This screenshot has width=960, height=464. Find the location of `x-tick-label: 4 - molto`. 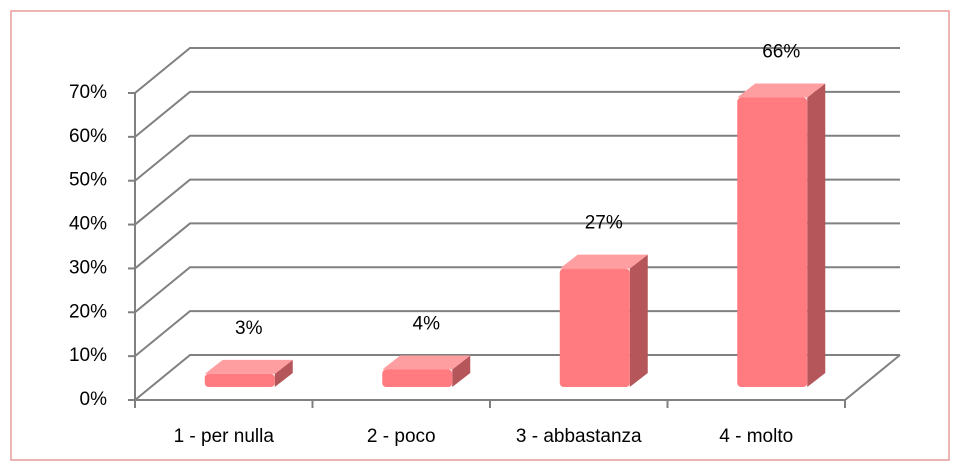

x-tick-label: 4 - molto is located at coordinates (756, 436).